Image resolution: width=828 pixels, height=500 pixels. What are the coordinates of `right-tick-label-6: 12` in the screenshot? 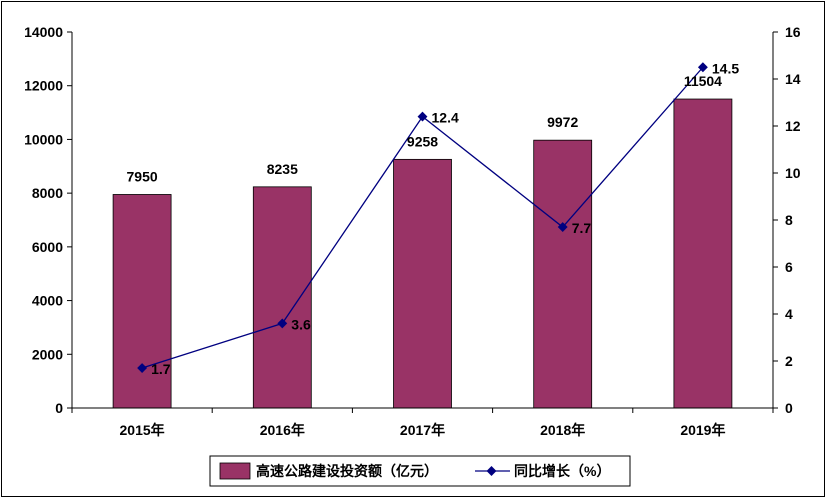 It's located at (793, 126).